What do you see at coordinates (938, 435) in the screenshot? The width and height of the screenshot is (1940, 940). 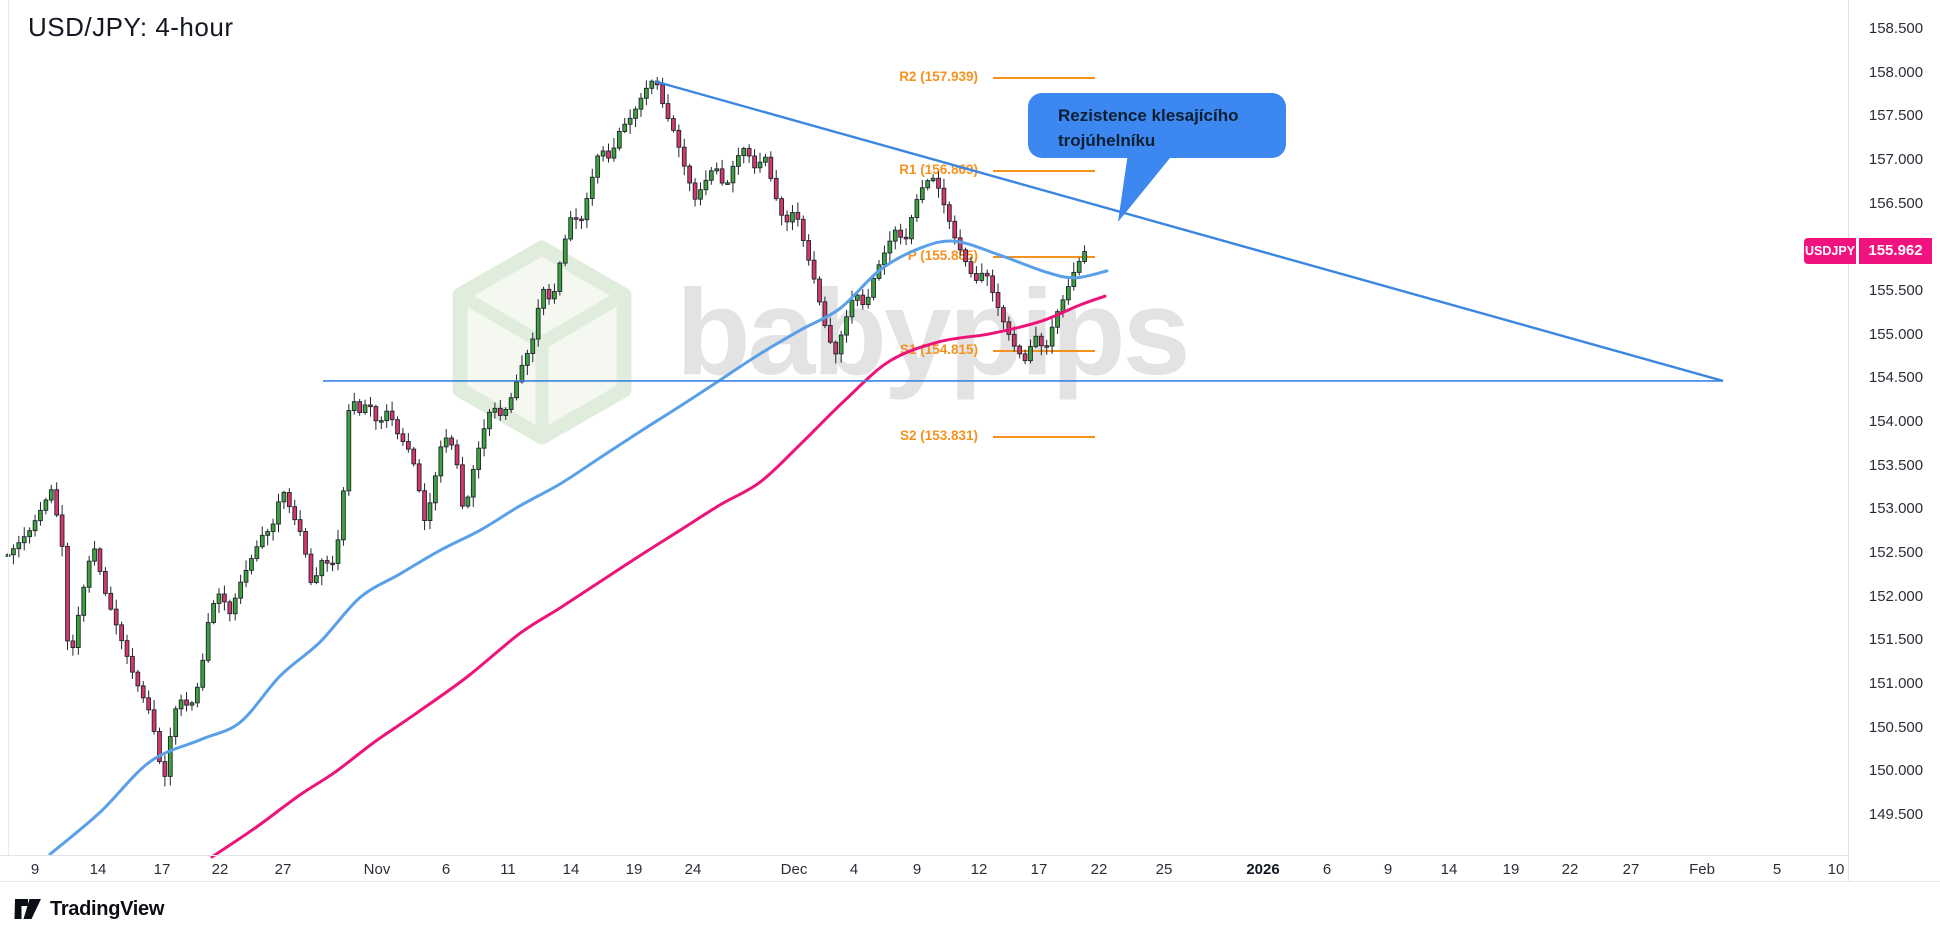 I see `pivot-label: S2 (153.831)` at bounding box center [938, 435].